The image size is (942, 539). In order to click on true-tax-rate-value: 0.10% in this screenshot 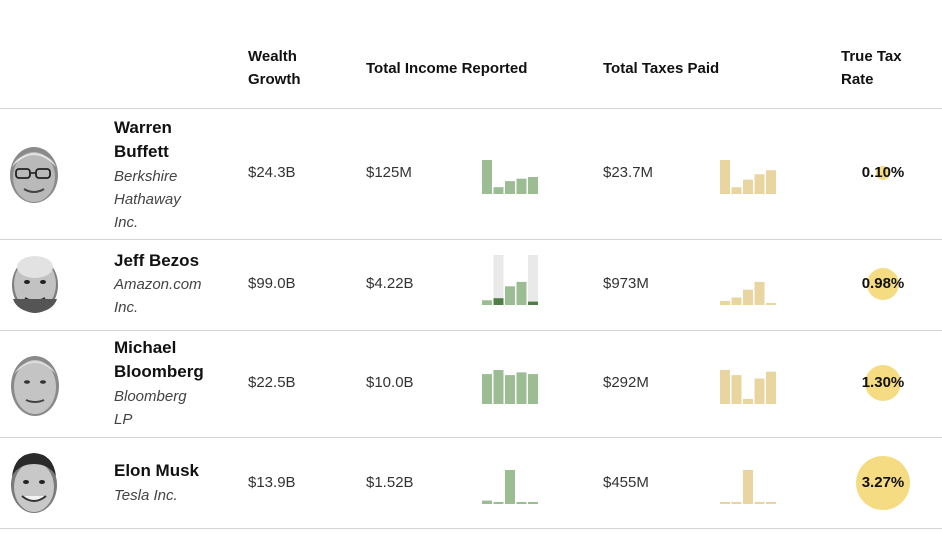, I will do `click(883, 172)`.